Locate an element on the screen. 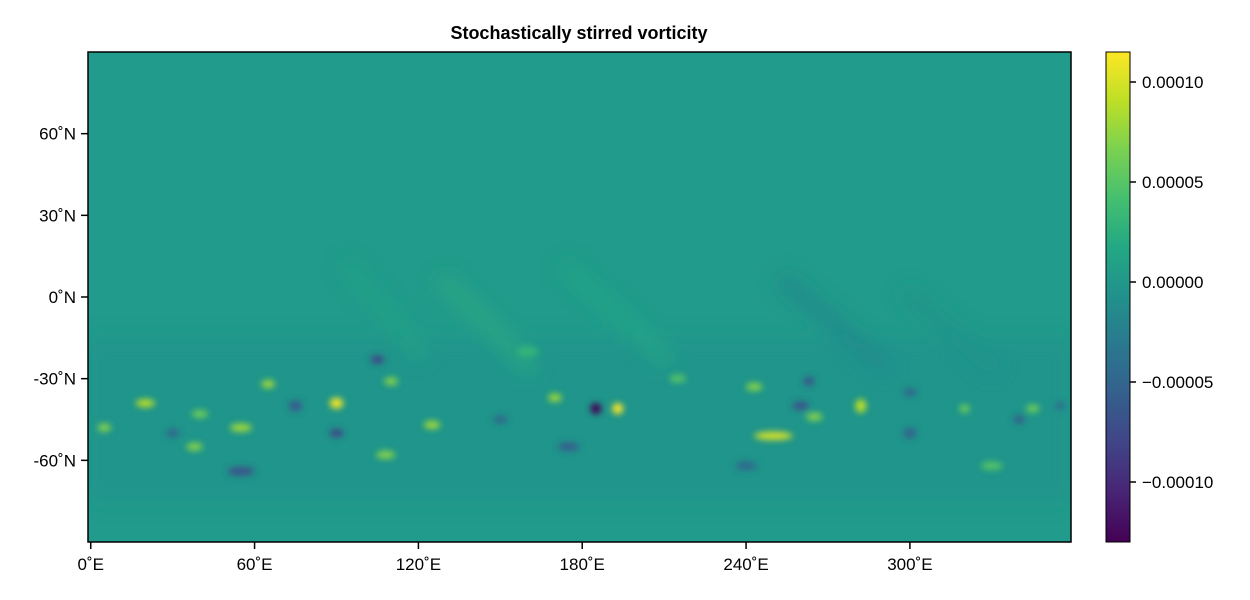 This screenshot has width=1250, height=600. colorbar: 0.00010 0.00005 0.00000 −0.00005 −0.00010 is located at coordinates (1159, 297).